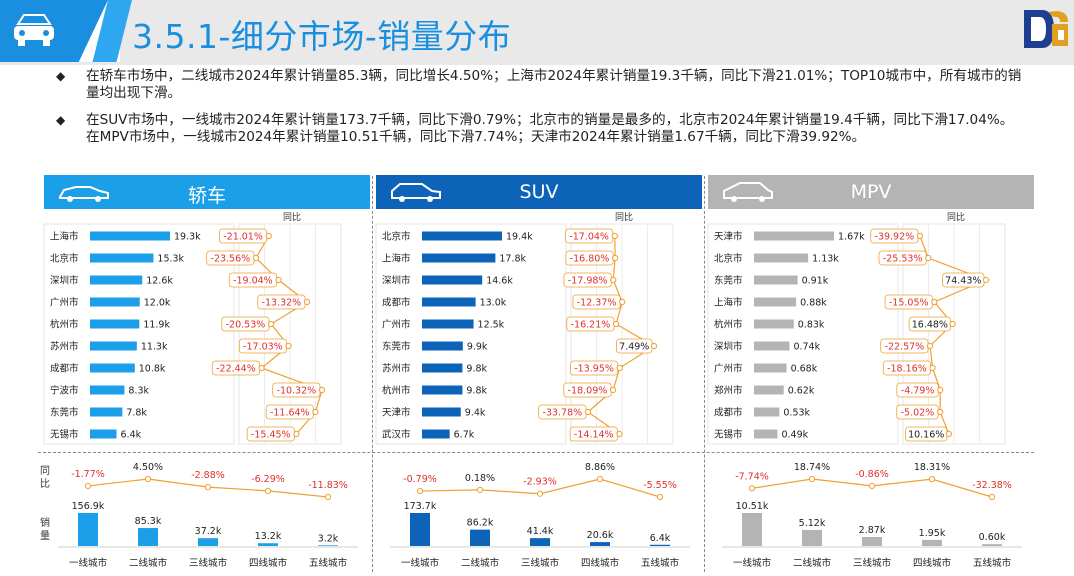  Describe the element at coordinates (728, 369) in the screenshot. I see `city-label: 广州市` at that location.